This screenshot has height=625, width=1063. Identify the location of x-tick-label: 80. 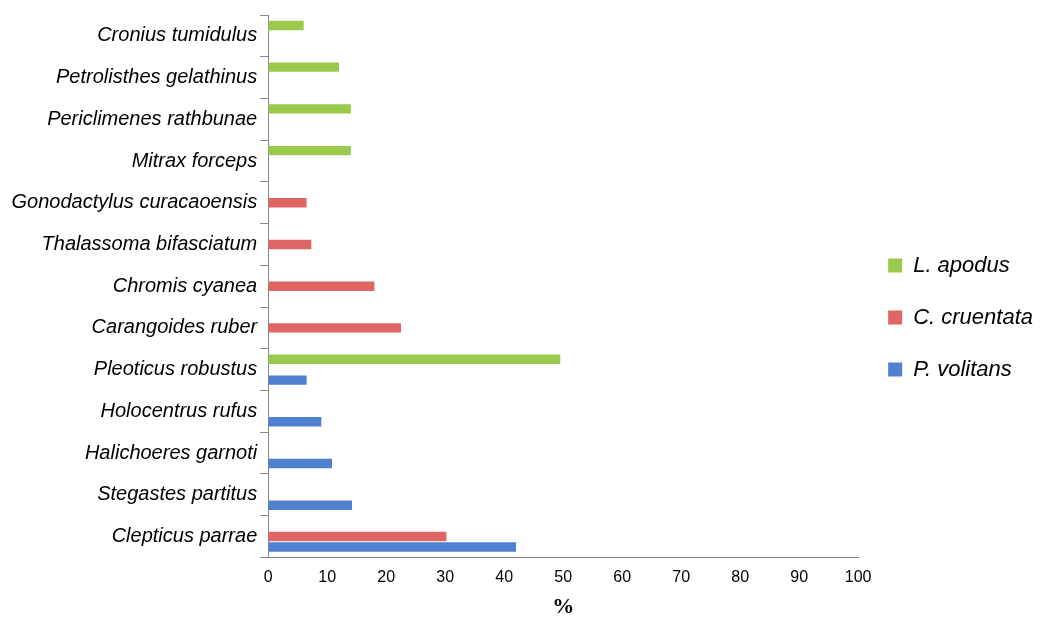
(740, 577).